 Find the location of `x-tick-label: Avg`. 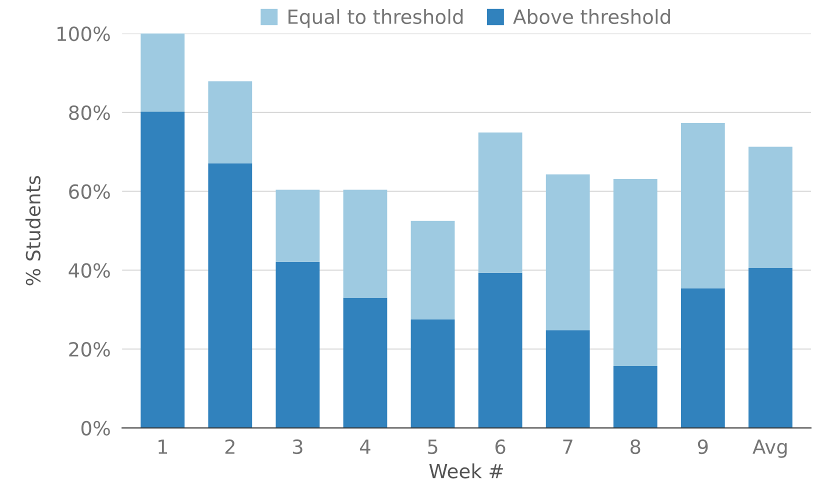

x-tick-label: Avg is located at coordinates (769, 449).